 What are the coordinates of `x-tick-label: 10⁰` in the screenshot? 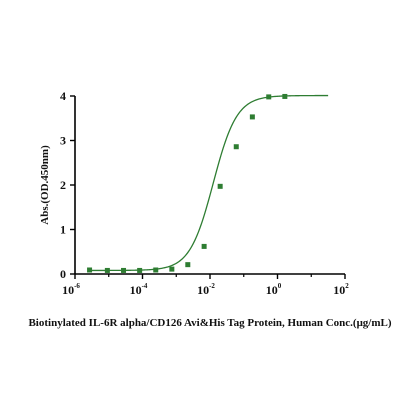 It's located at (274, 289).